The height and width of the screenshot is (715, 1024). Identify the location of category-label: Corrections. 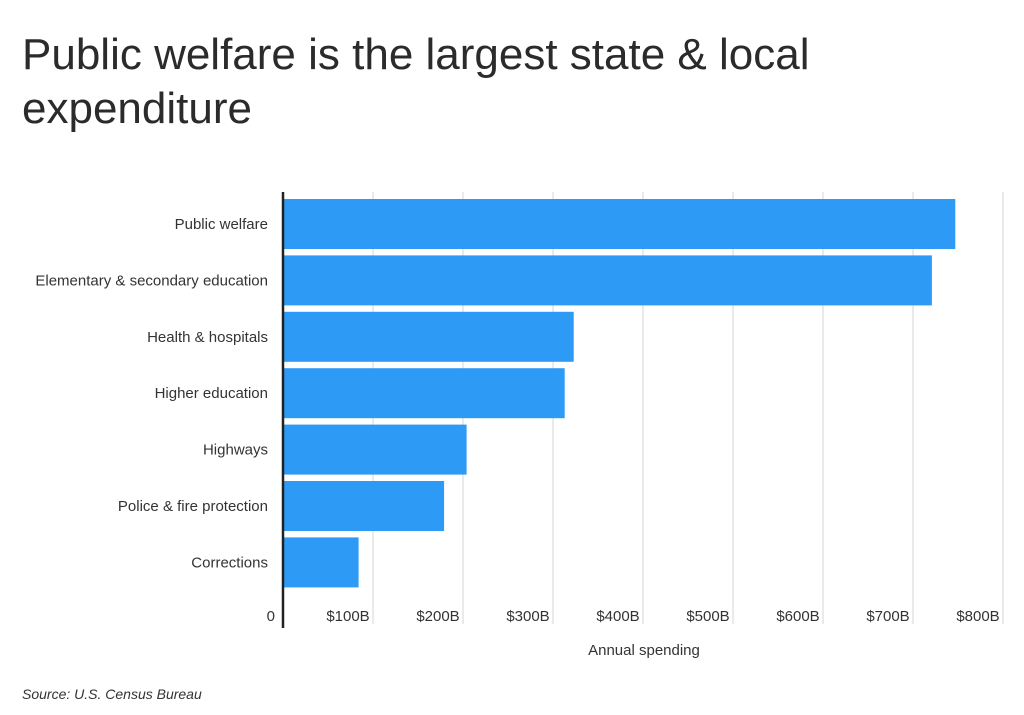
(229, 562).